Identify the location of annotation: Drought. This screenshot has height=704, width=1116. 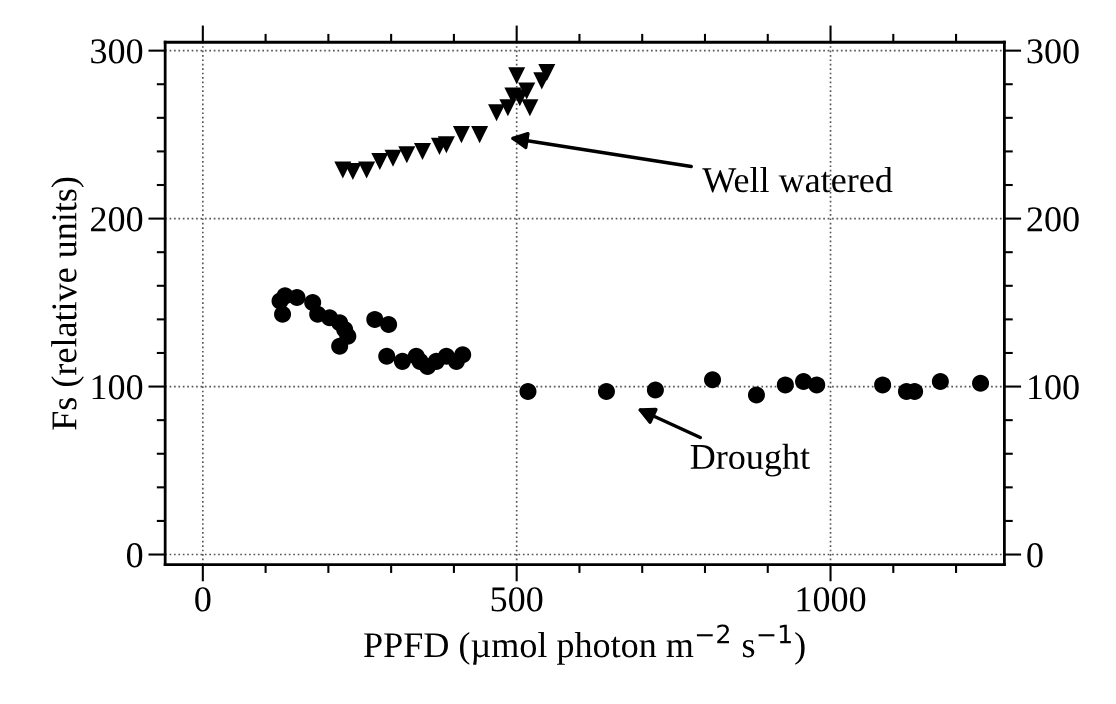
(750, 460).